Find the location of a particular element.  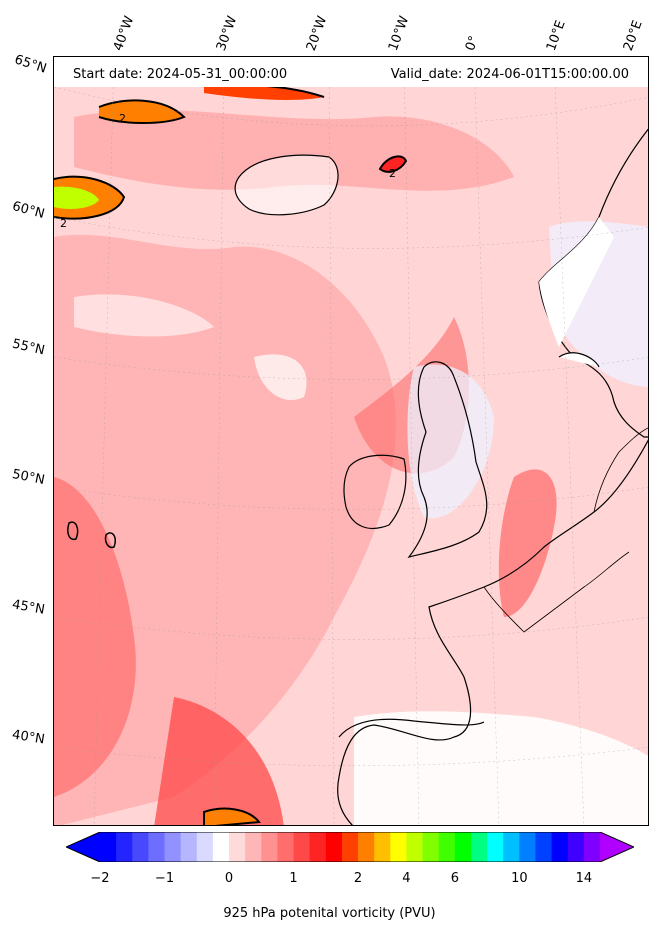

pv-band-north-sea is located at coordinates (527, 543).